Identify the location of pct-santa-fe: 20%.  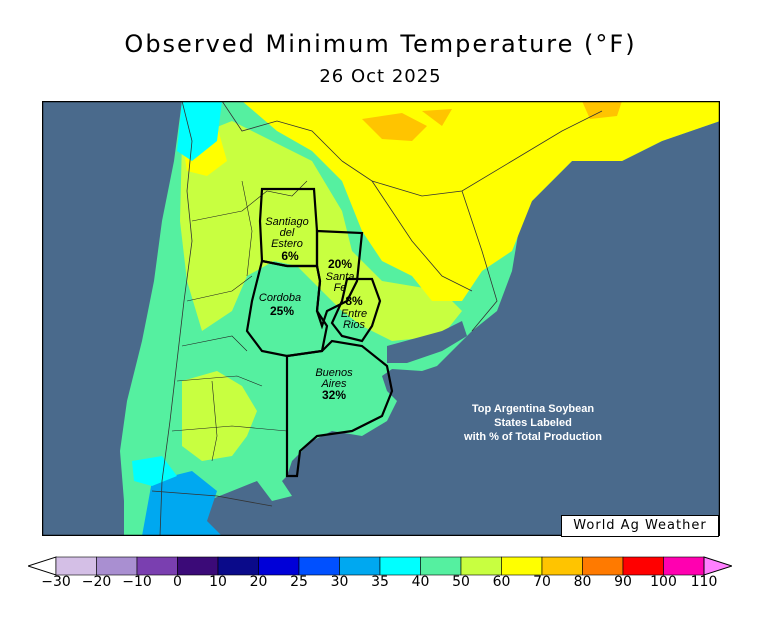
(340, 264).